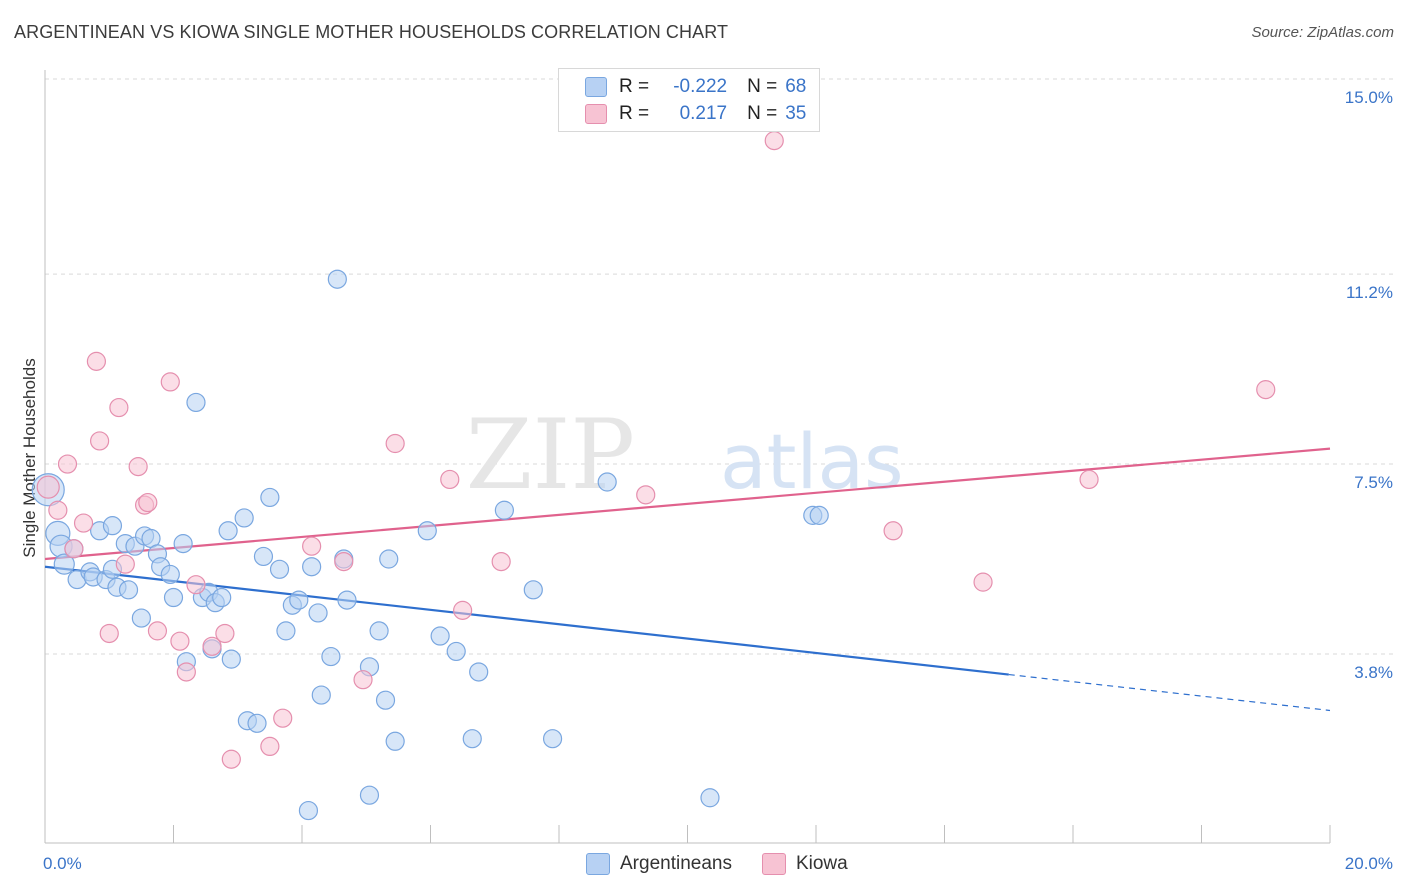  What do you see at coordinates (700, 86) in the screenshot?
I see `r-value: -0.222` at bounding box center [700, 86].